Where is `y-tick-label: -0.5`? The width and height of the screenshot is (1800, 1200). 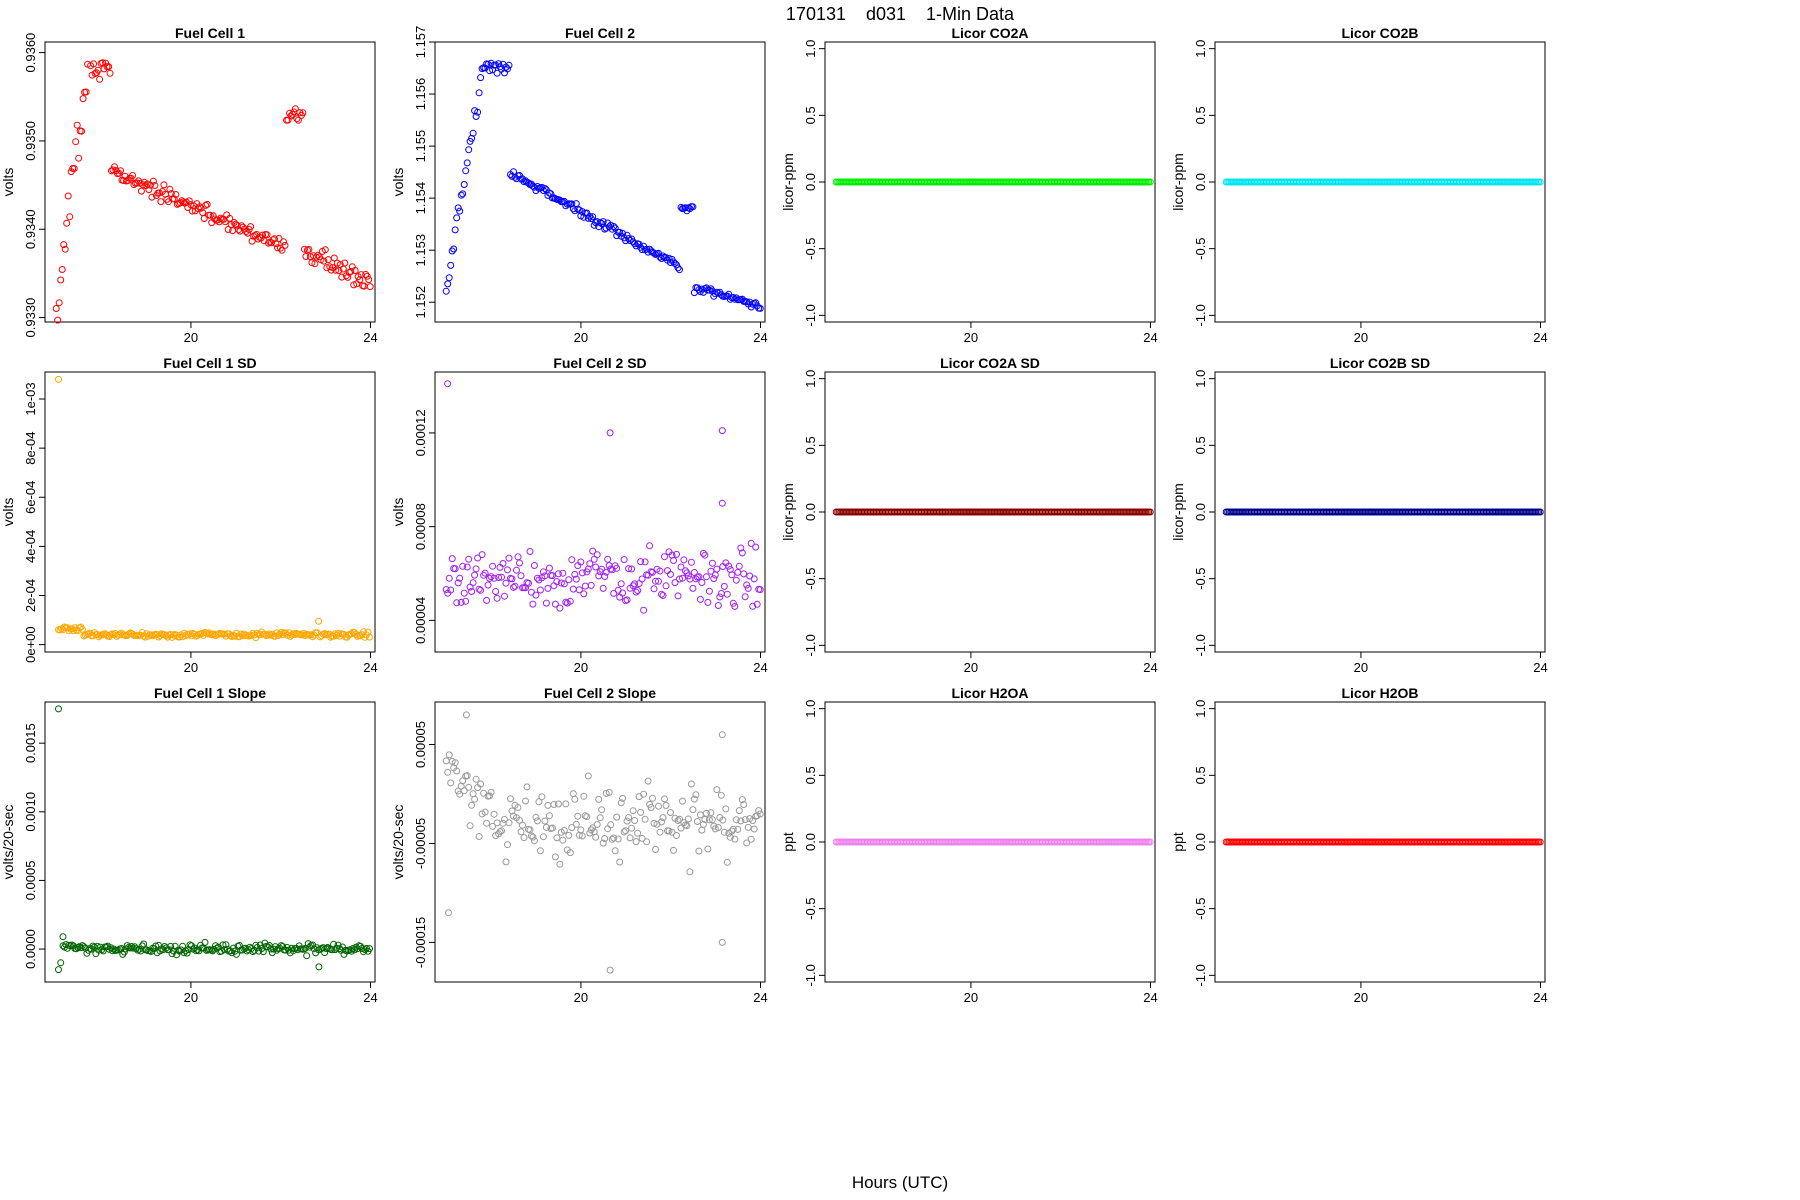
y-tick-label: -0.5 is located at coordinates (1200, 908).